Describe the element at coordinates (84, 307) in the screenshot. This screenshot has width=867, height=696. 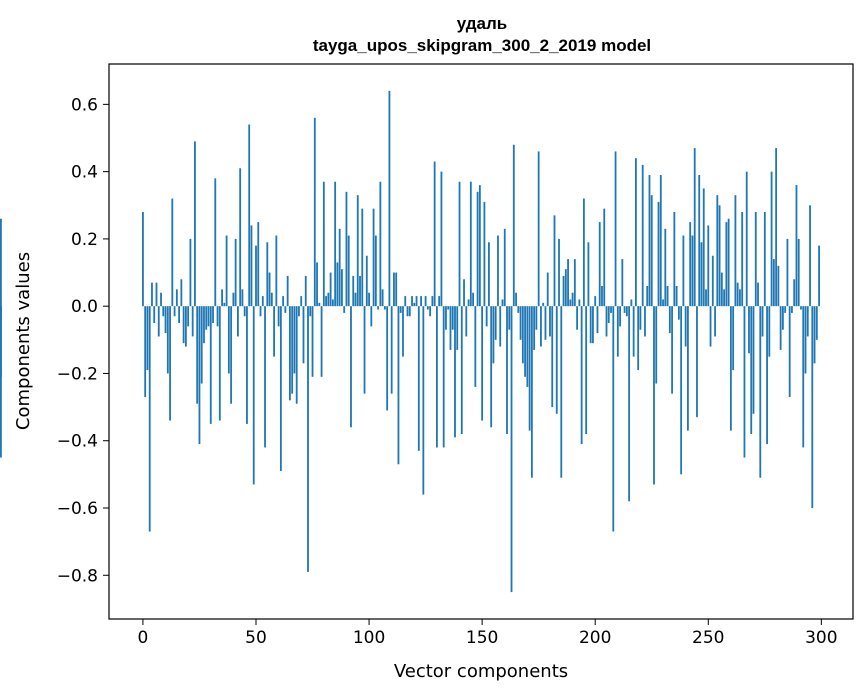
I see `y-tick-label: 0.0` at that location.